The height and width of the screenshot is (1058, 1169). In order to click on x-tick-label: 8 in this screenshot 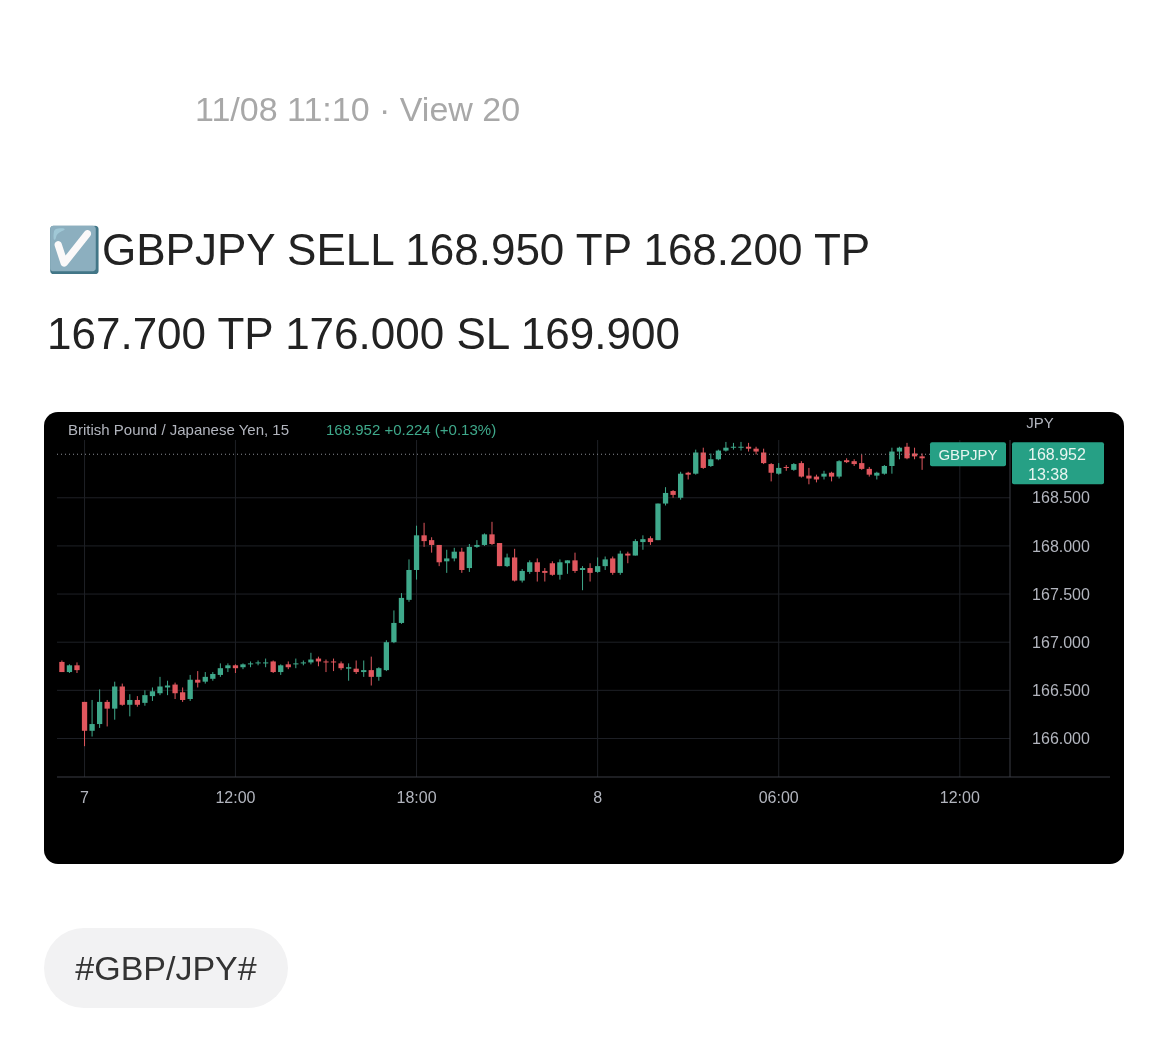, I will do `click(598, 797)`.